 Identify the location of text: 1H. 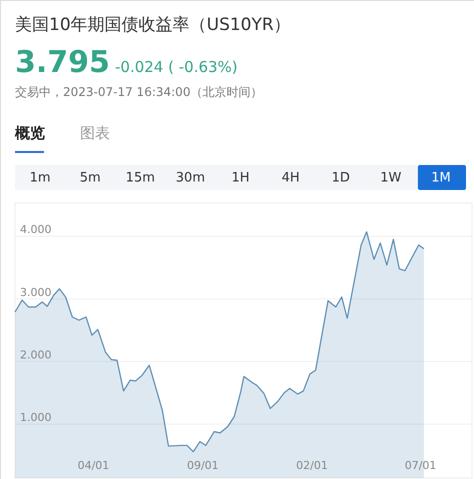
(240, 178).